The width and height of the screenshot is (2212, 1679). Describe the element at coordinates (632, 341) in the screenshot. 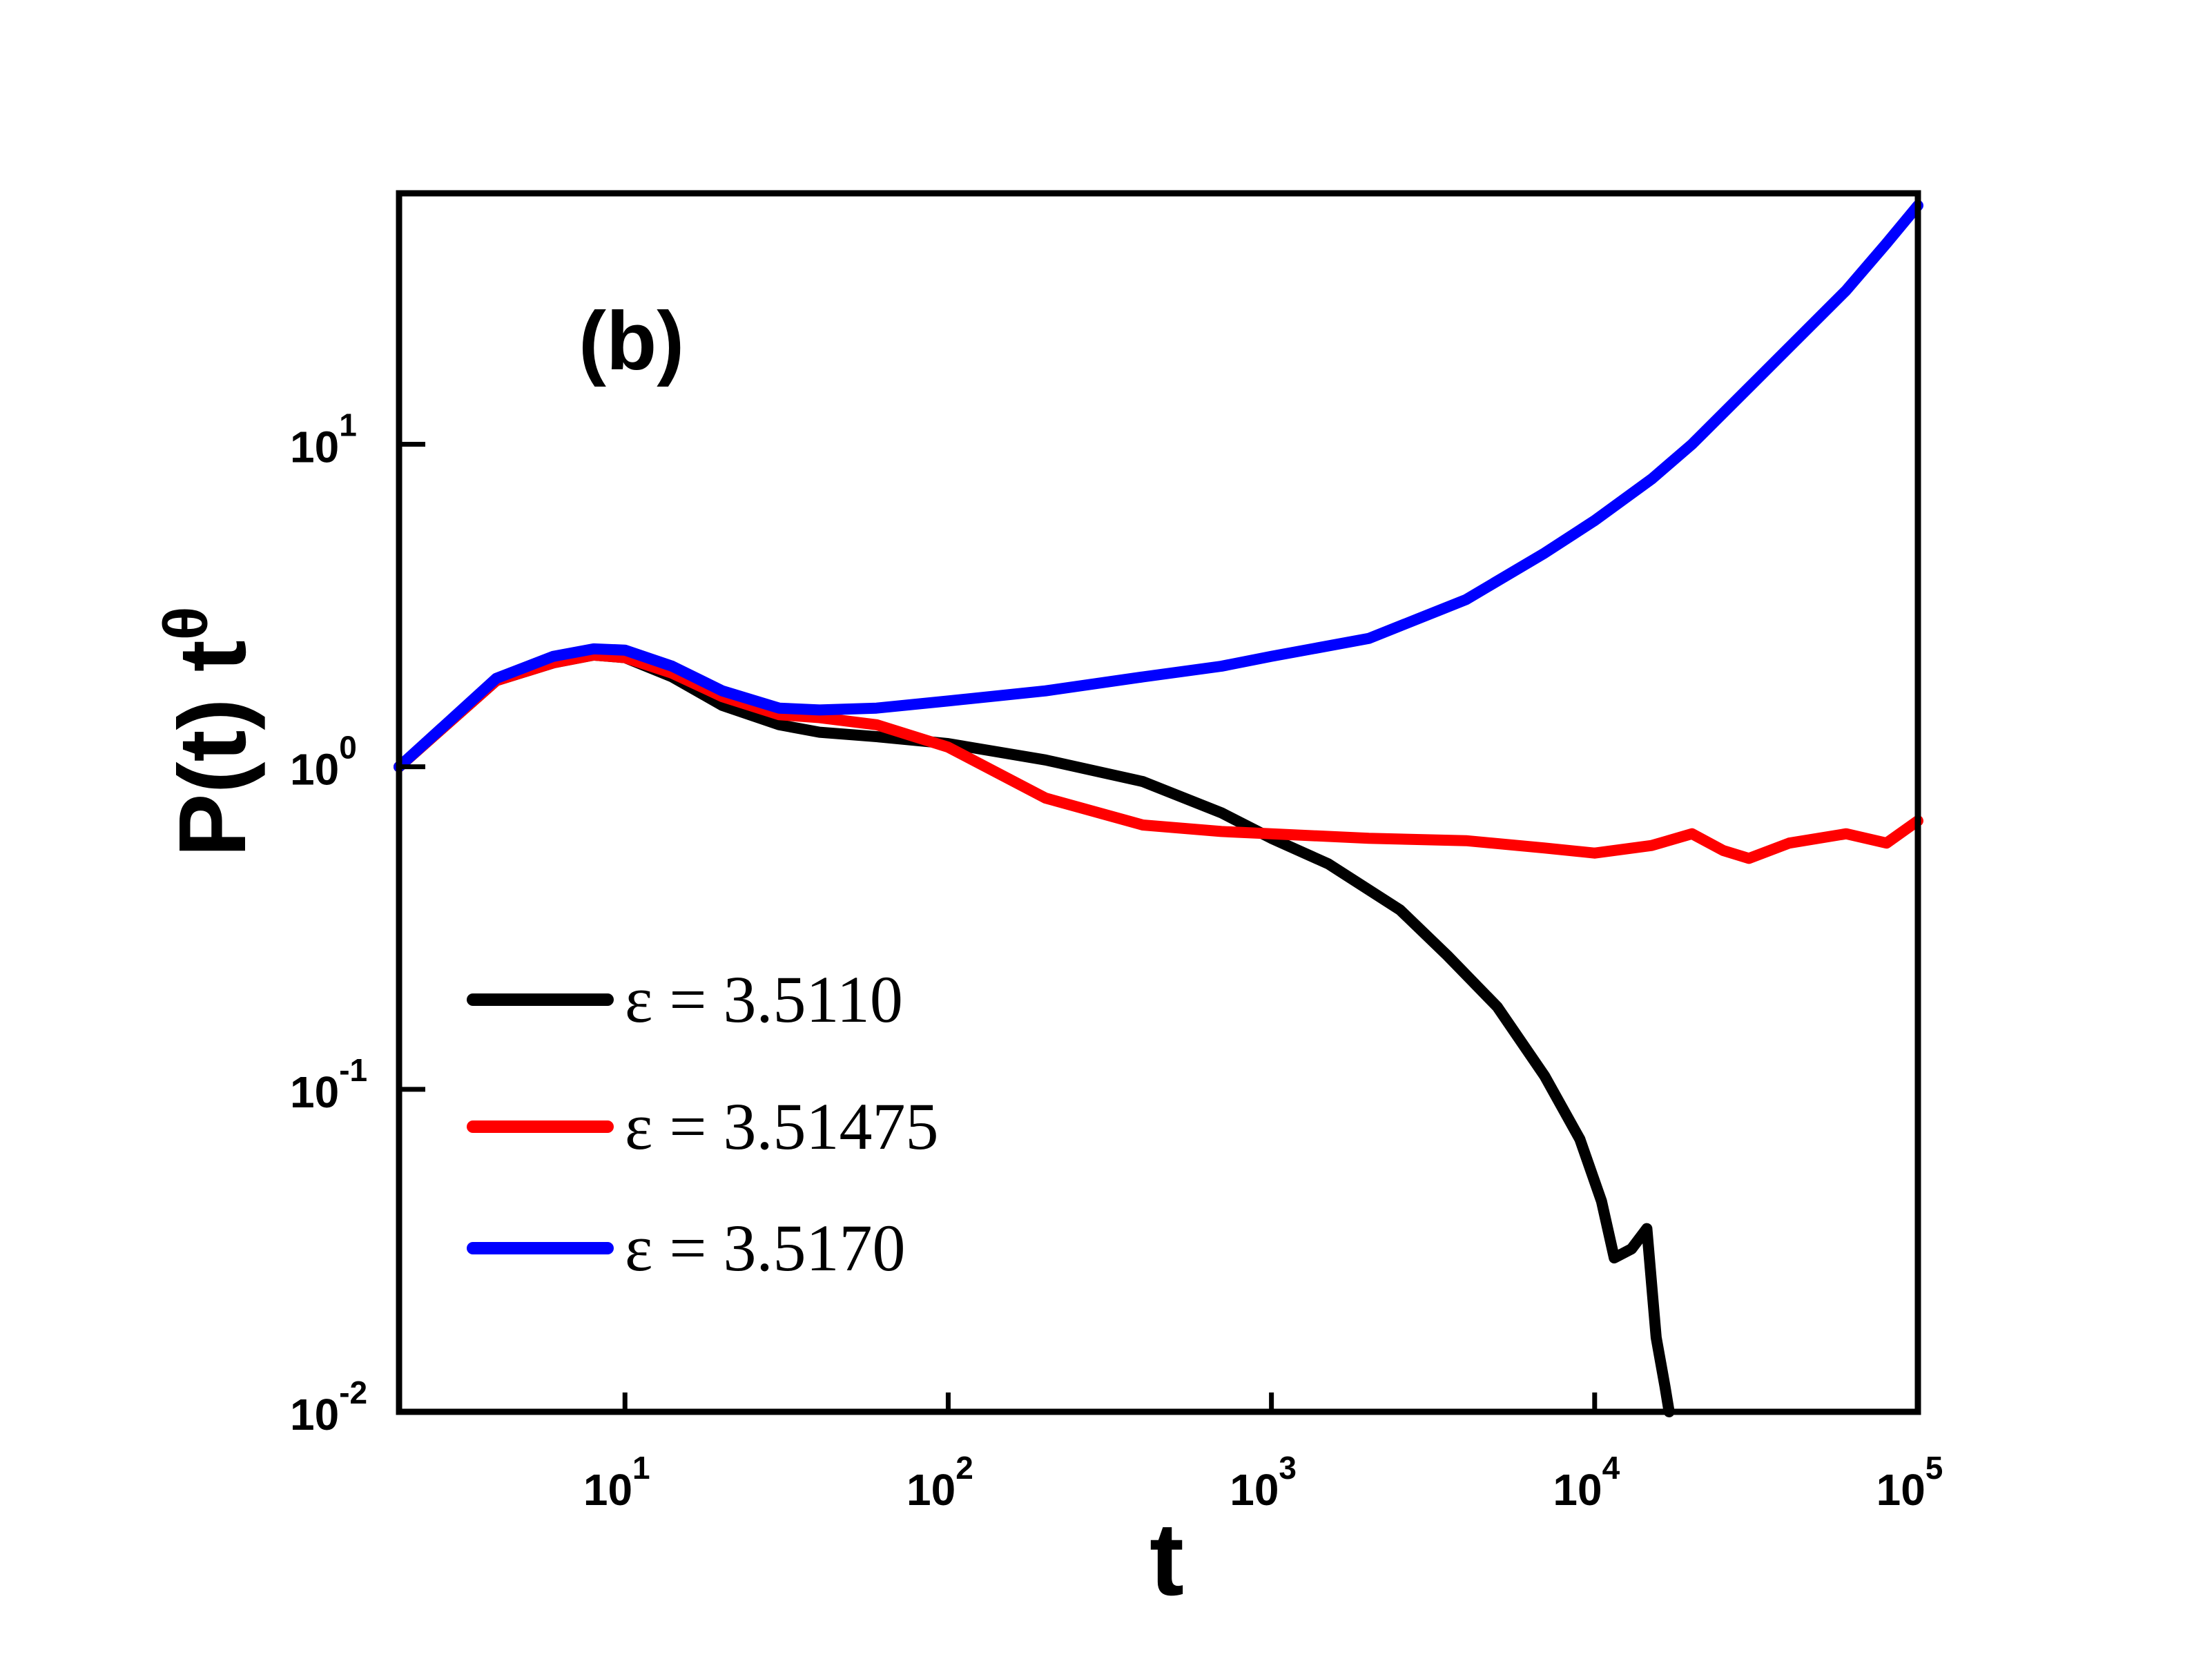

I see `panel-label: (b)` at that location.